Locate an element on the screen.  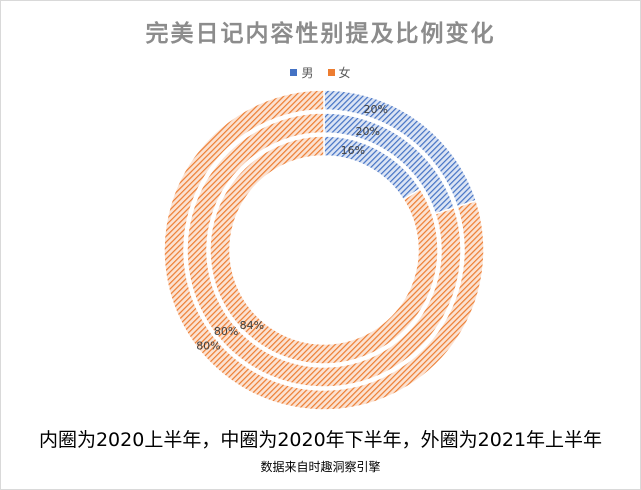
legend-label-male: 男 is located at coordinates (307, 73).